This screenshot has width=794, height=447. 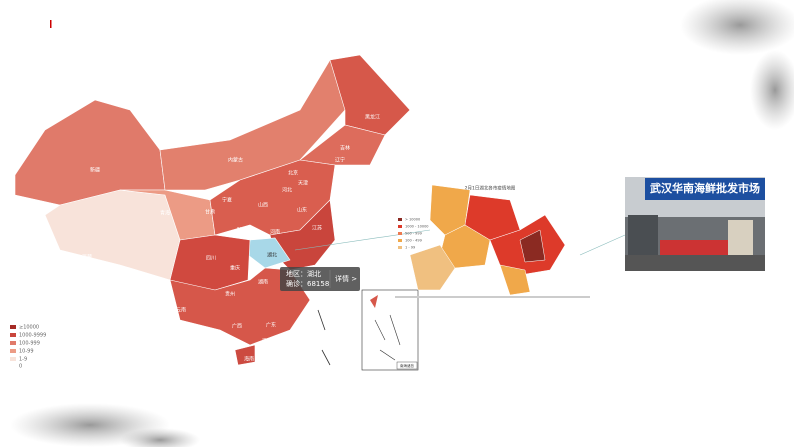 What do you see at coordinates (372, 117) in the screenshot?
I see `province-label: 黑龙江` at bounding box center [372, 117].